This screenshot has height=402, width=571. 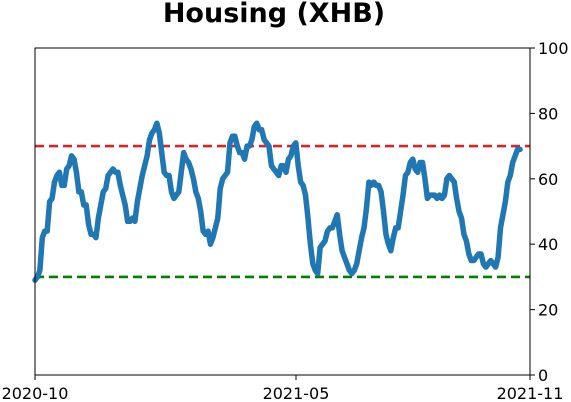 I want to click on x-tick-label: 2021-05, so click(x=296, y=393).